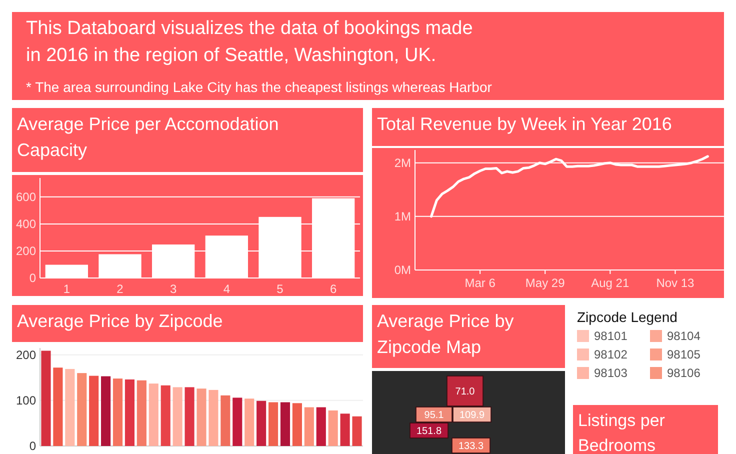 The image size is (736, 454). Describe the element at coordinates (120, 289) in the screenshot. I see `x-tick-label: 2` at that location.